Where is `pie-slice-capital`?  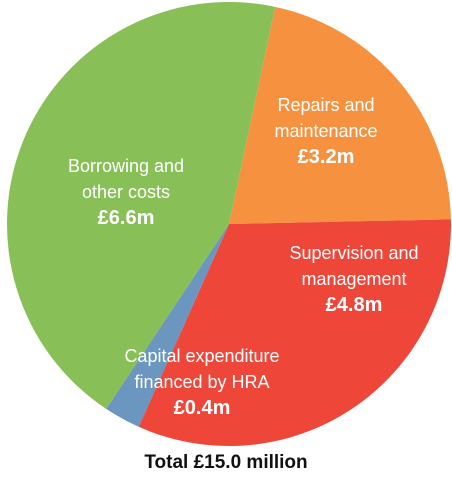
pie-slice-capital is located at coordinates (167, 325).